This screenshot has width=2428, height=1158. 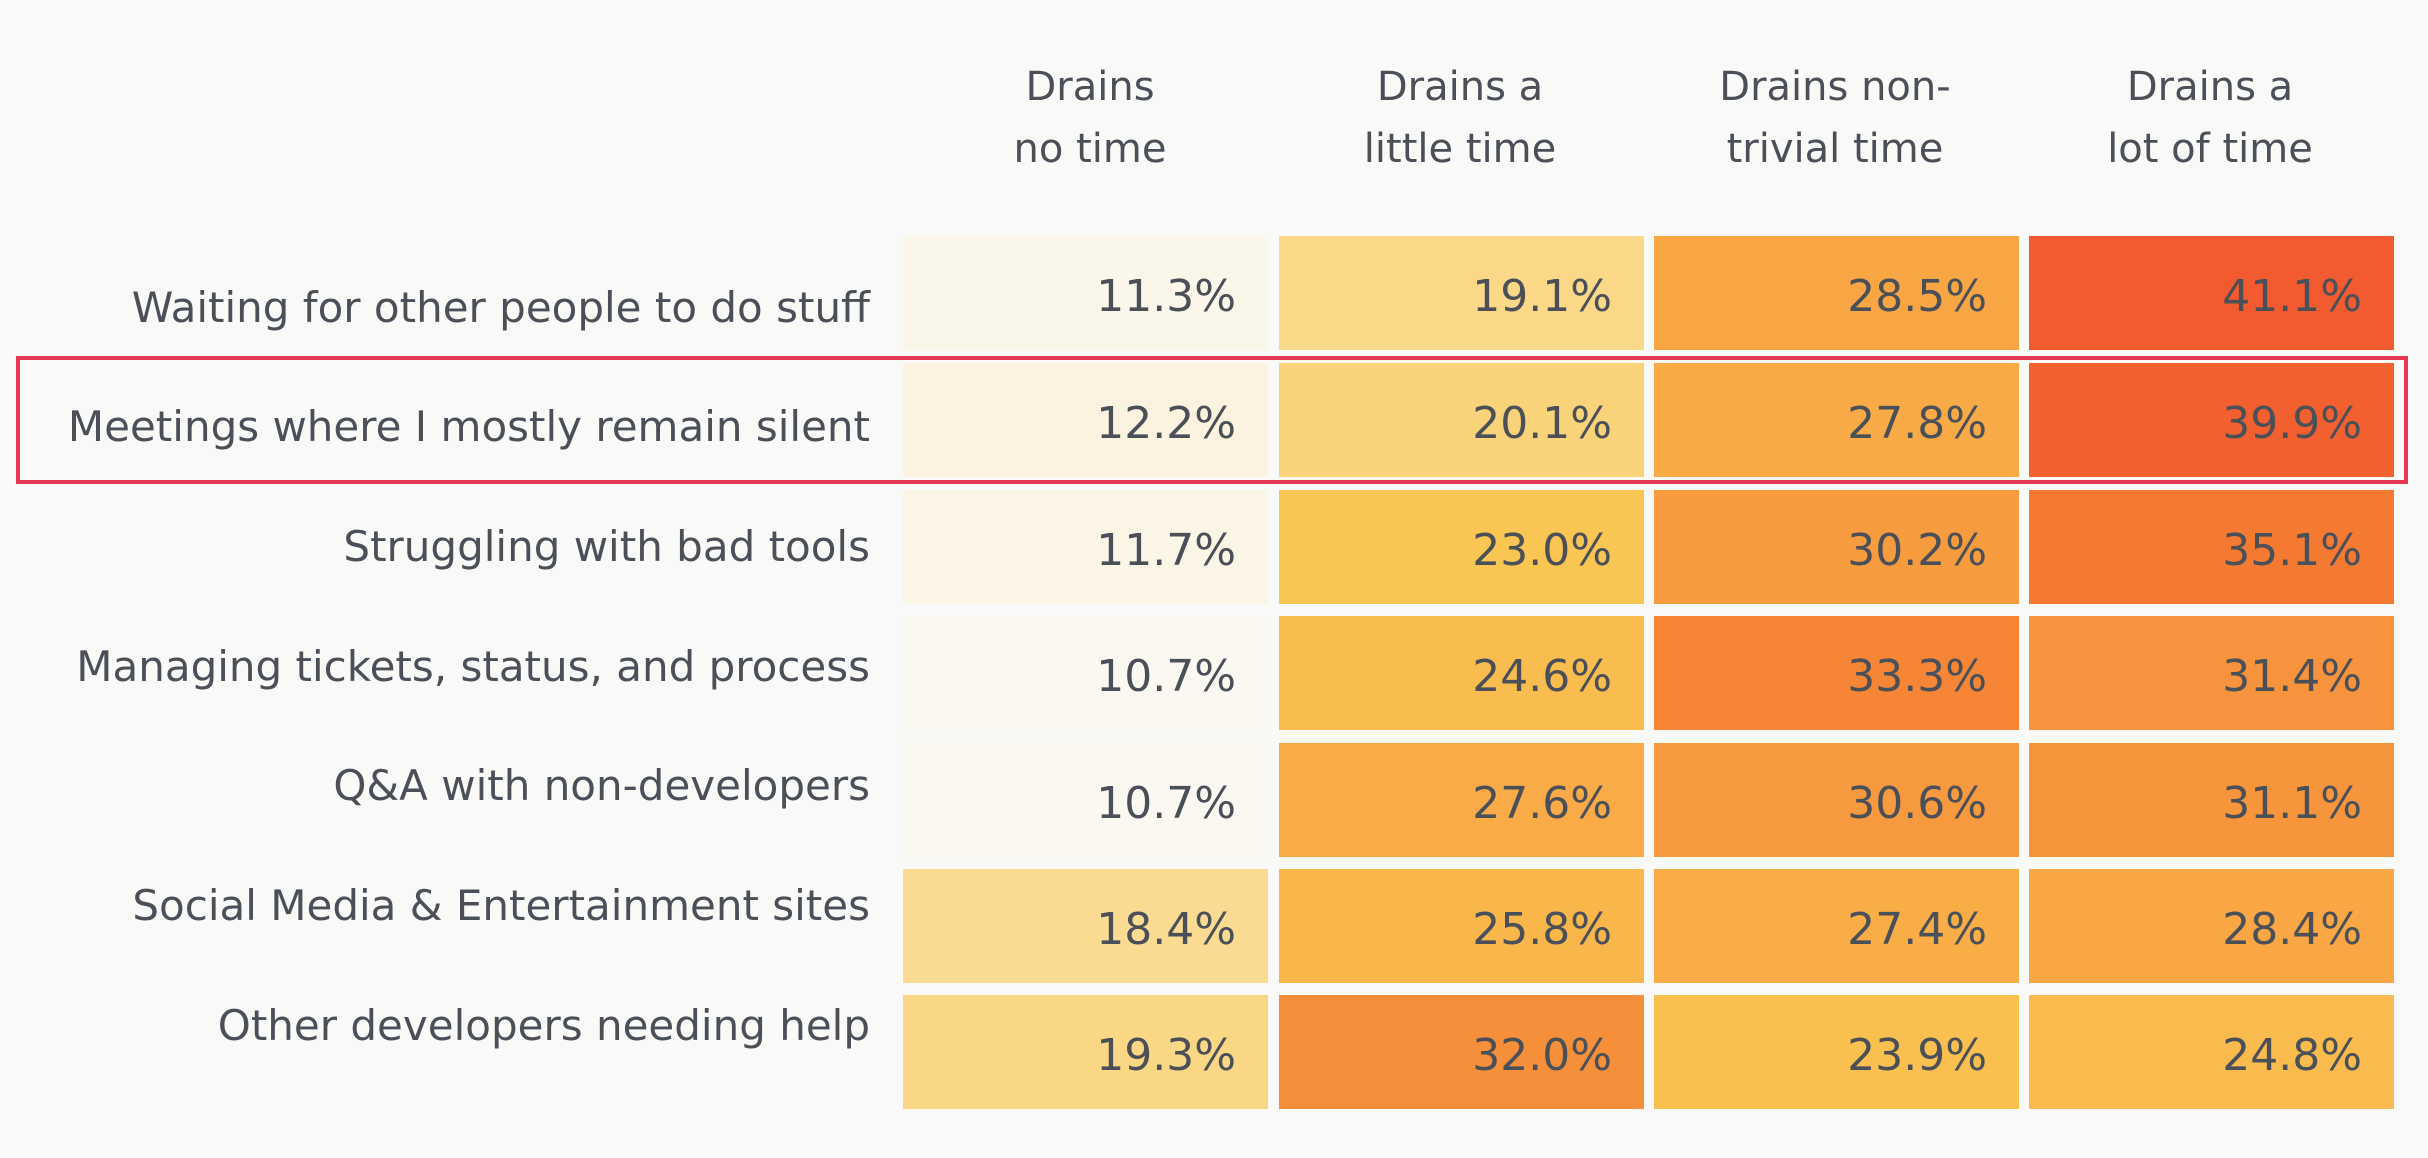 I want to click on row-label-qa: Q&A with non-developers, so click(x=601, y=785).